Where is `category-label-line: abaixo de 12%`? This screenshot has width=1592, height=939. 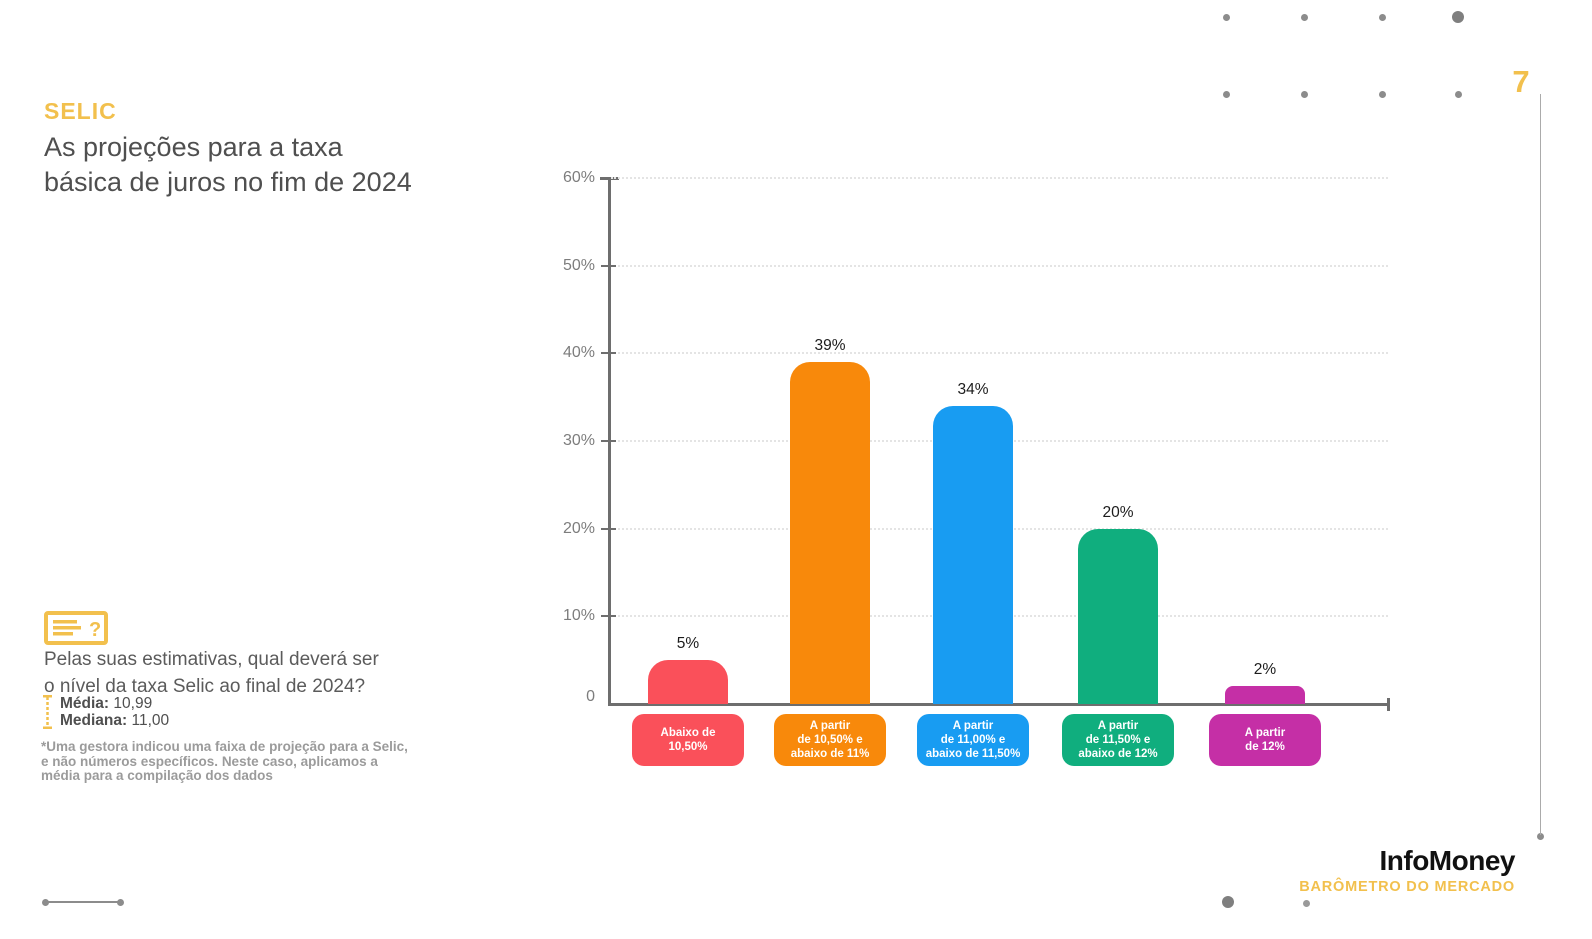 category-label-line: abaixo de 12% is located at coordinates (1118, 754).